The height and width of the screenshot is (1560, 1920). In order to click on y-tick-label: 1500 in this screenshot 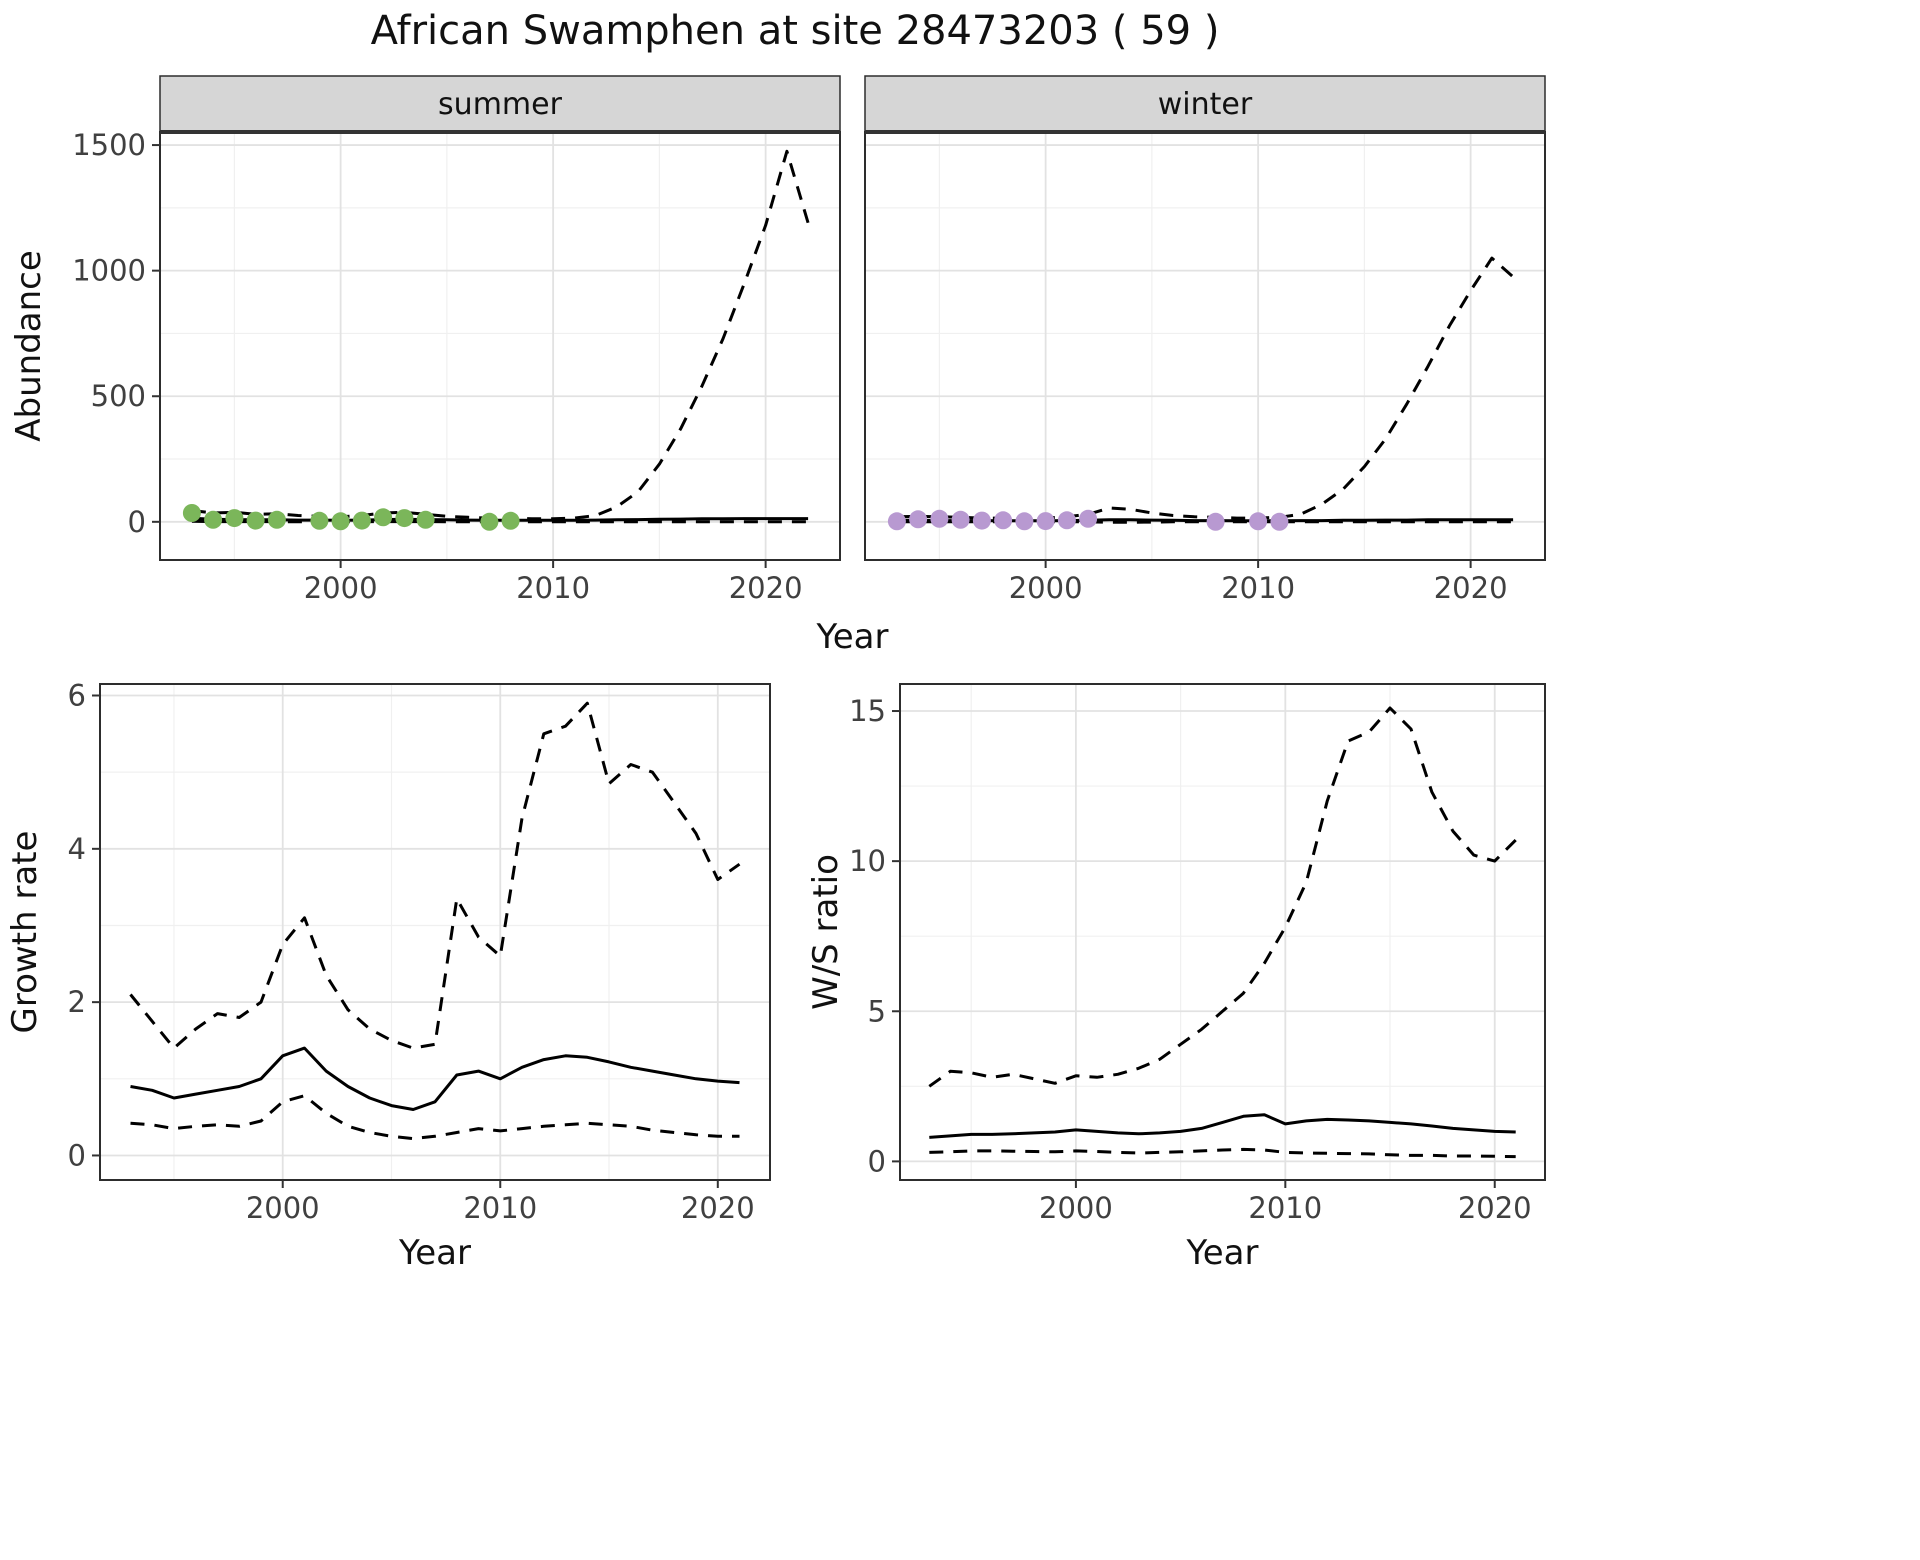, I will do `click(109, 145)`.